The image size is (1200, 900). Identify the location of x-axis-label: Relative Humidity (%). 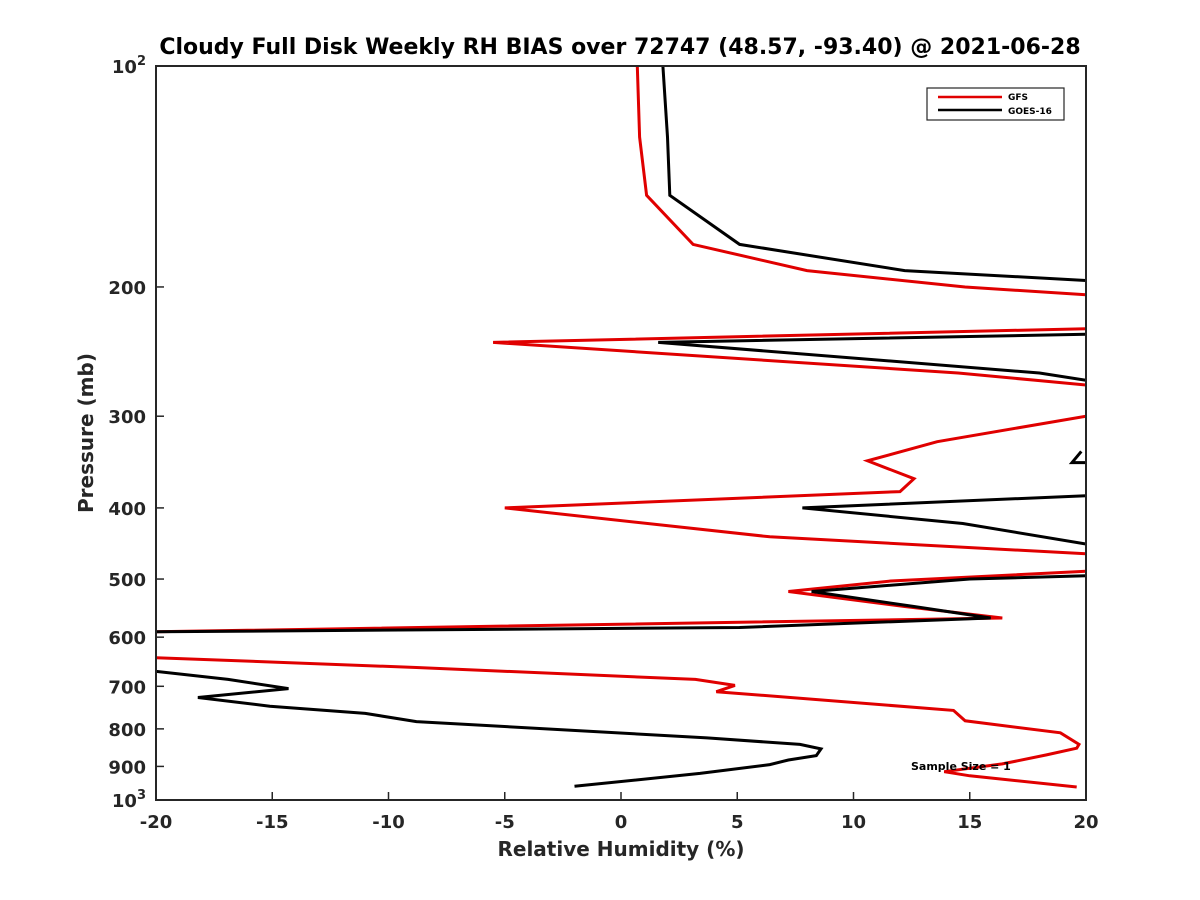
(620, 849).